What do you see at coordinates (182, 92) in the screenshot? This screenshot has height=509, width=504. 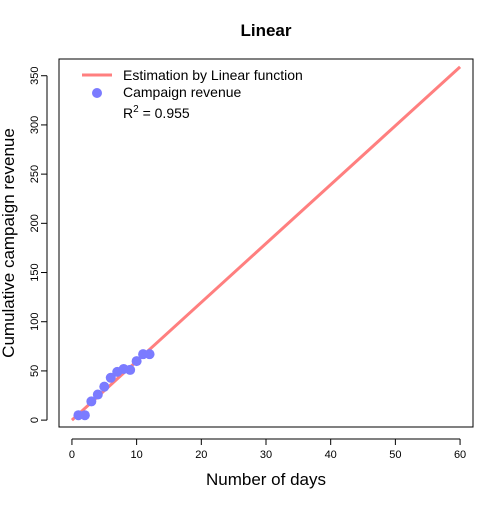 I see `legend-label-points: Campaign revenue` at bounding box center [182, 92].